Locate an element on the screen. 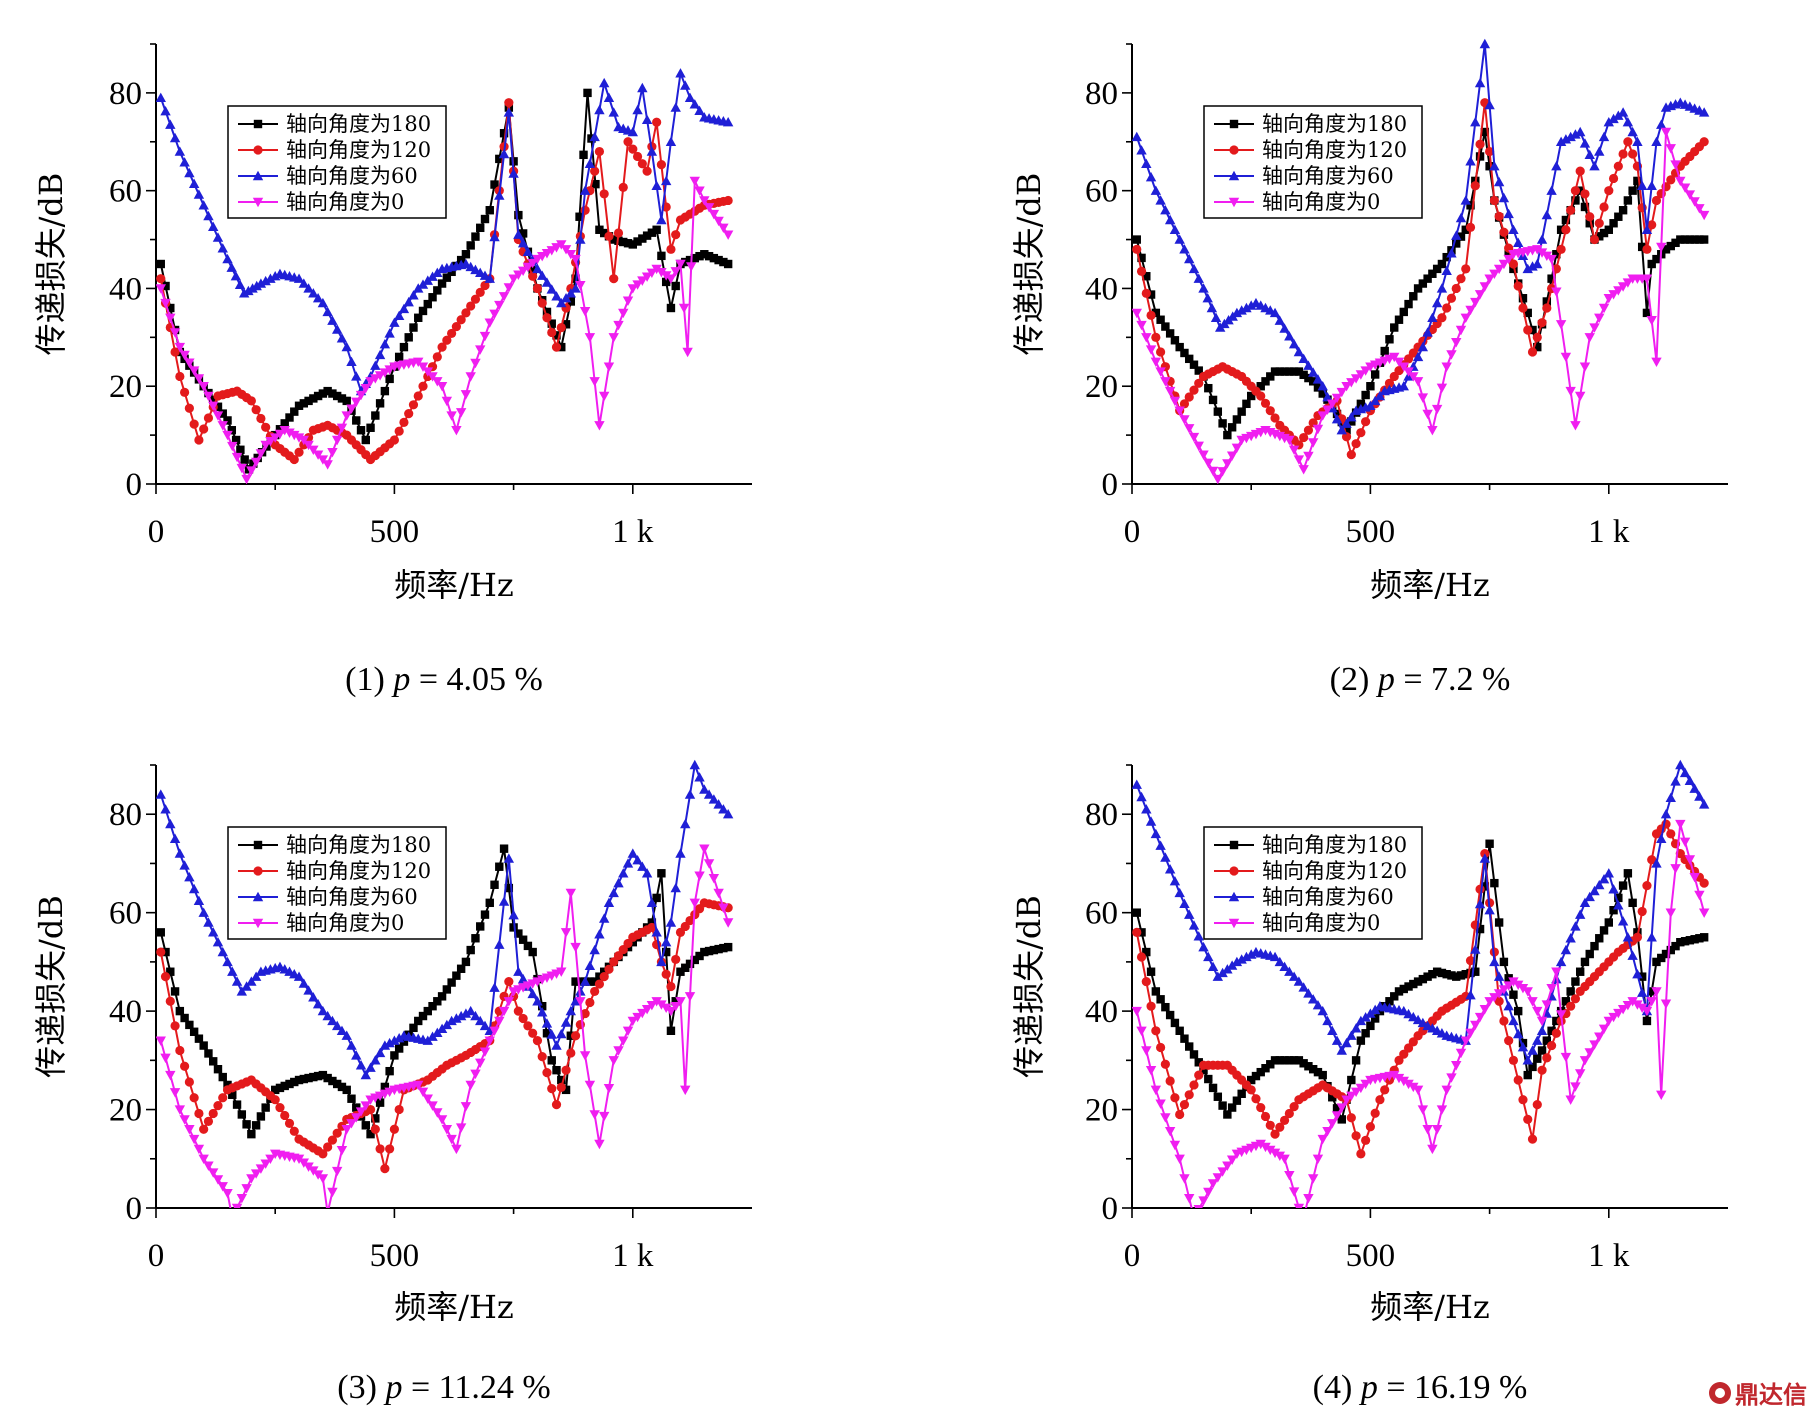 This screenshot has width=1815, height=1416. legend-item: 轴向角度为180 is located at coordinates (334, 124).